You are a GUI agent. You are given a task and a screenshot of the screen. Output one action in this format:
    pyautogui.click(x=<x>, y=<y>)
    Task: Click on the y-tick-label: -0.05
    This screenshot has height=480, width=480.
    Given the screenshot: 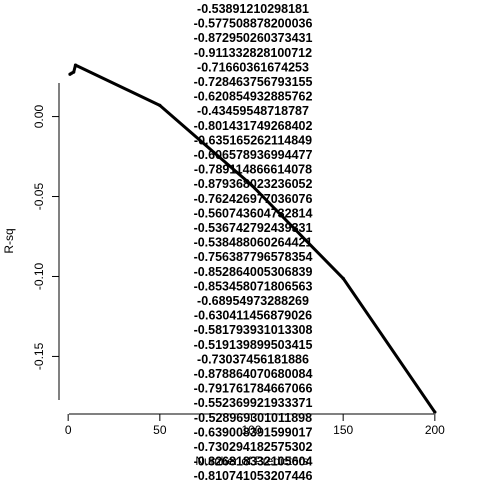 What is the action you would take?
    pyautogui.click(x=39, y=197)
    